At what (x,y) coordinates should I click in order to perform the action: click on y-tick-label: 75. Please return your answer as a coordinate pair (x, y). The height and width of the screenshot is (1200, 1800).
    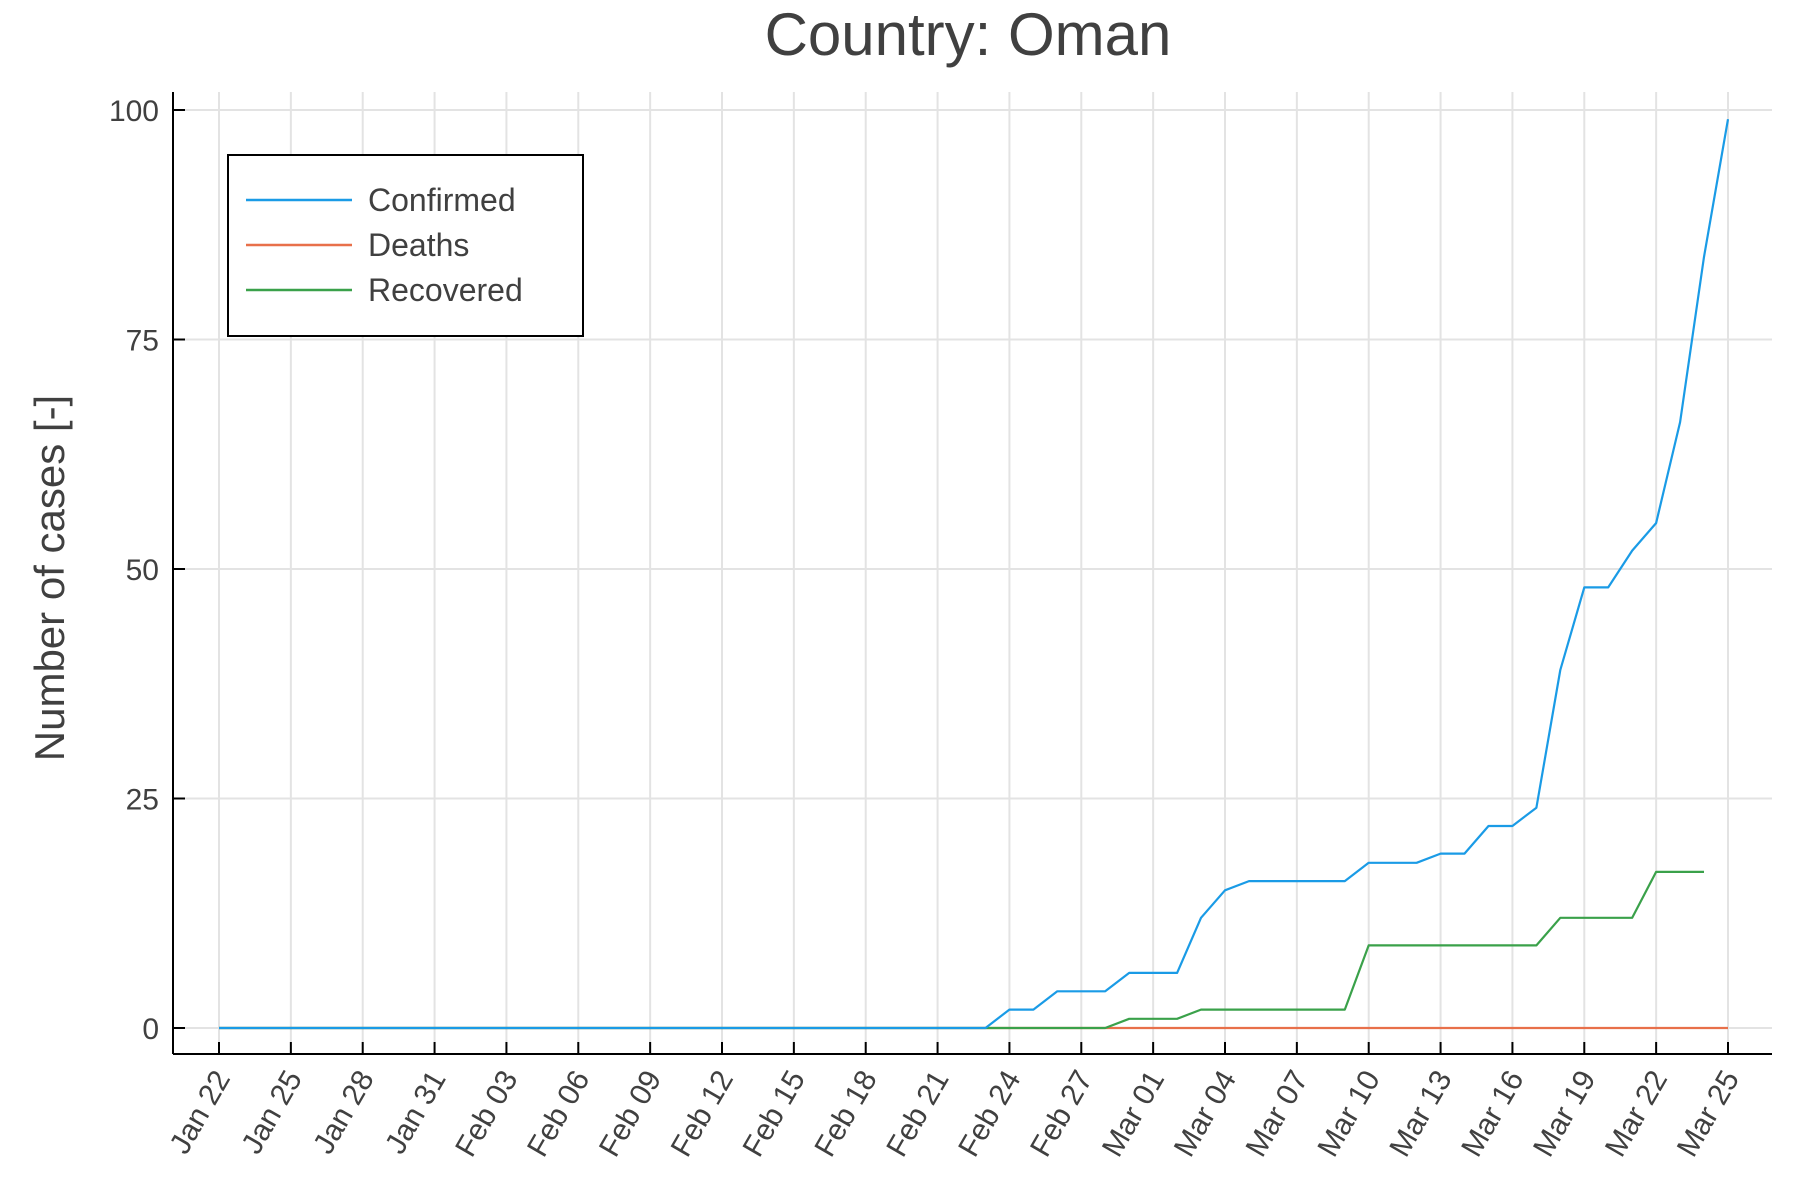
    Looking at the image, I should click on (142, 341).